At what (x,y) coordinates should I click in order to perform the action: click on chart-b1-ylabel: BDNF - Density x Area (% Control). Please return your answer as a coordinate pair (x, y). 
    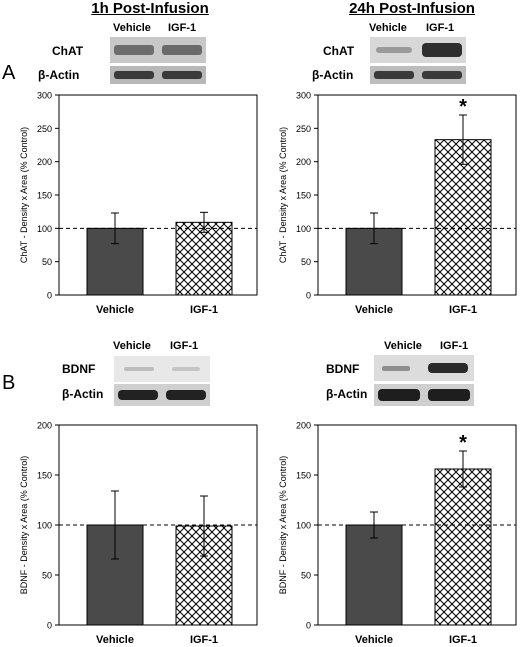
    Looking at the image, I should click on (24, 525).